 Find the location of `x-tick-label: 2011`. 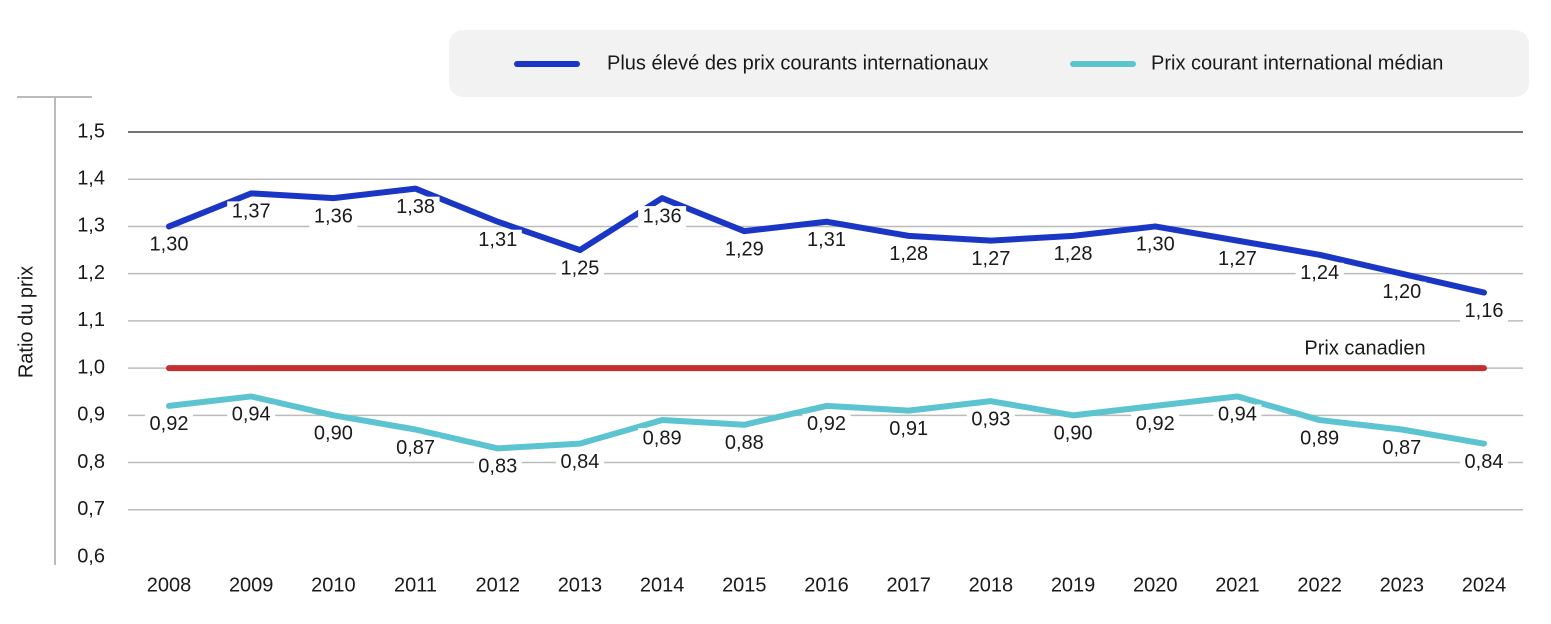

x-tick-label: 2011 is located at coordinates (415, 585).